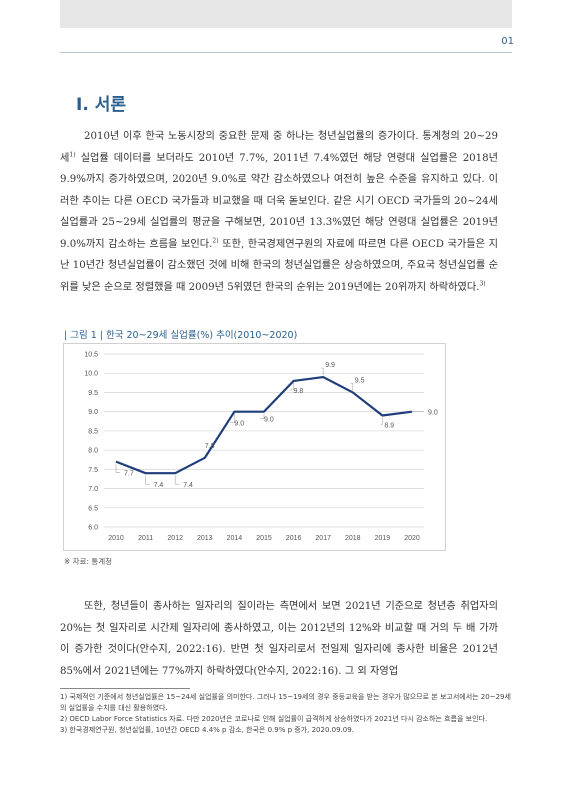 The image size is (571, 800). What do you see at coordinates (88, 561) in the screenshot?
I see `figure-source: ※ 자료: 통계청` at bounding box center [88, 561].